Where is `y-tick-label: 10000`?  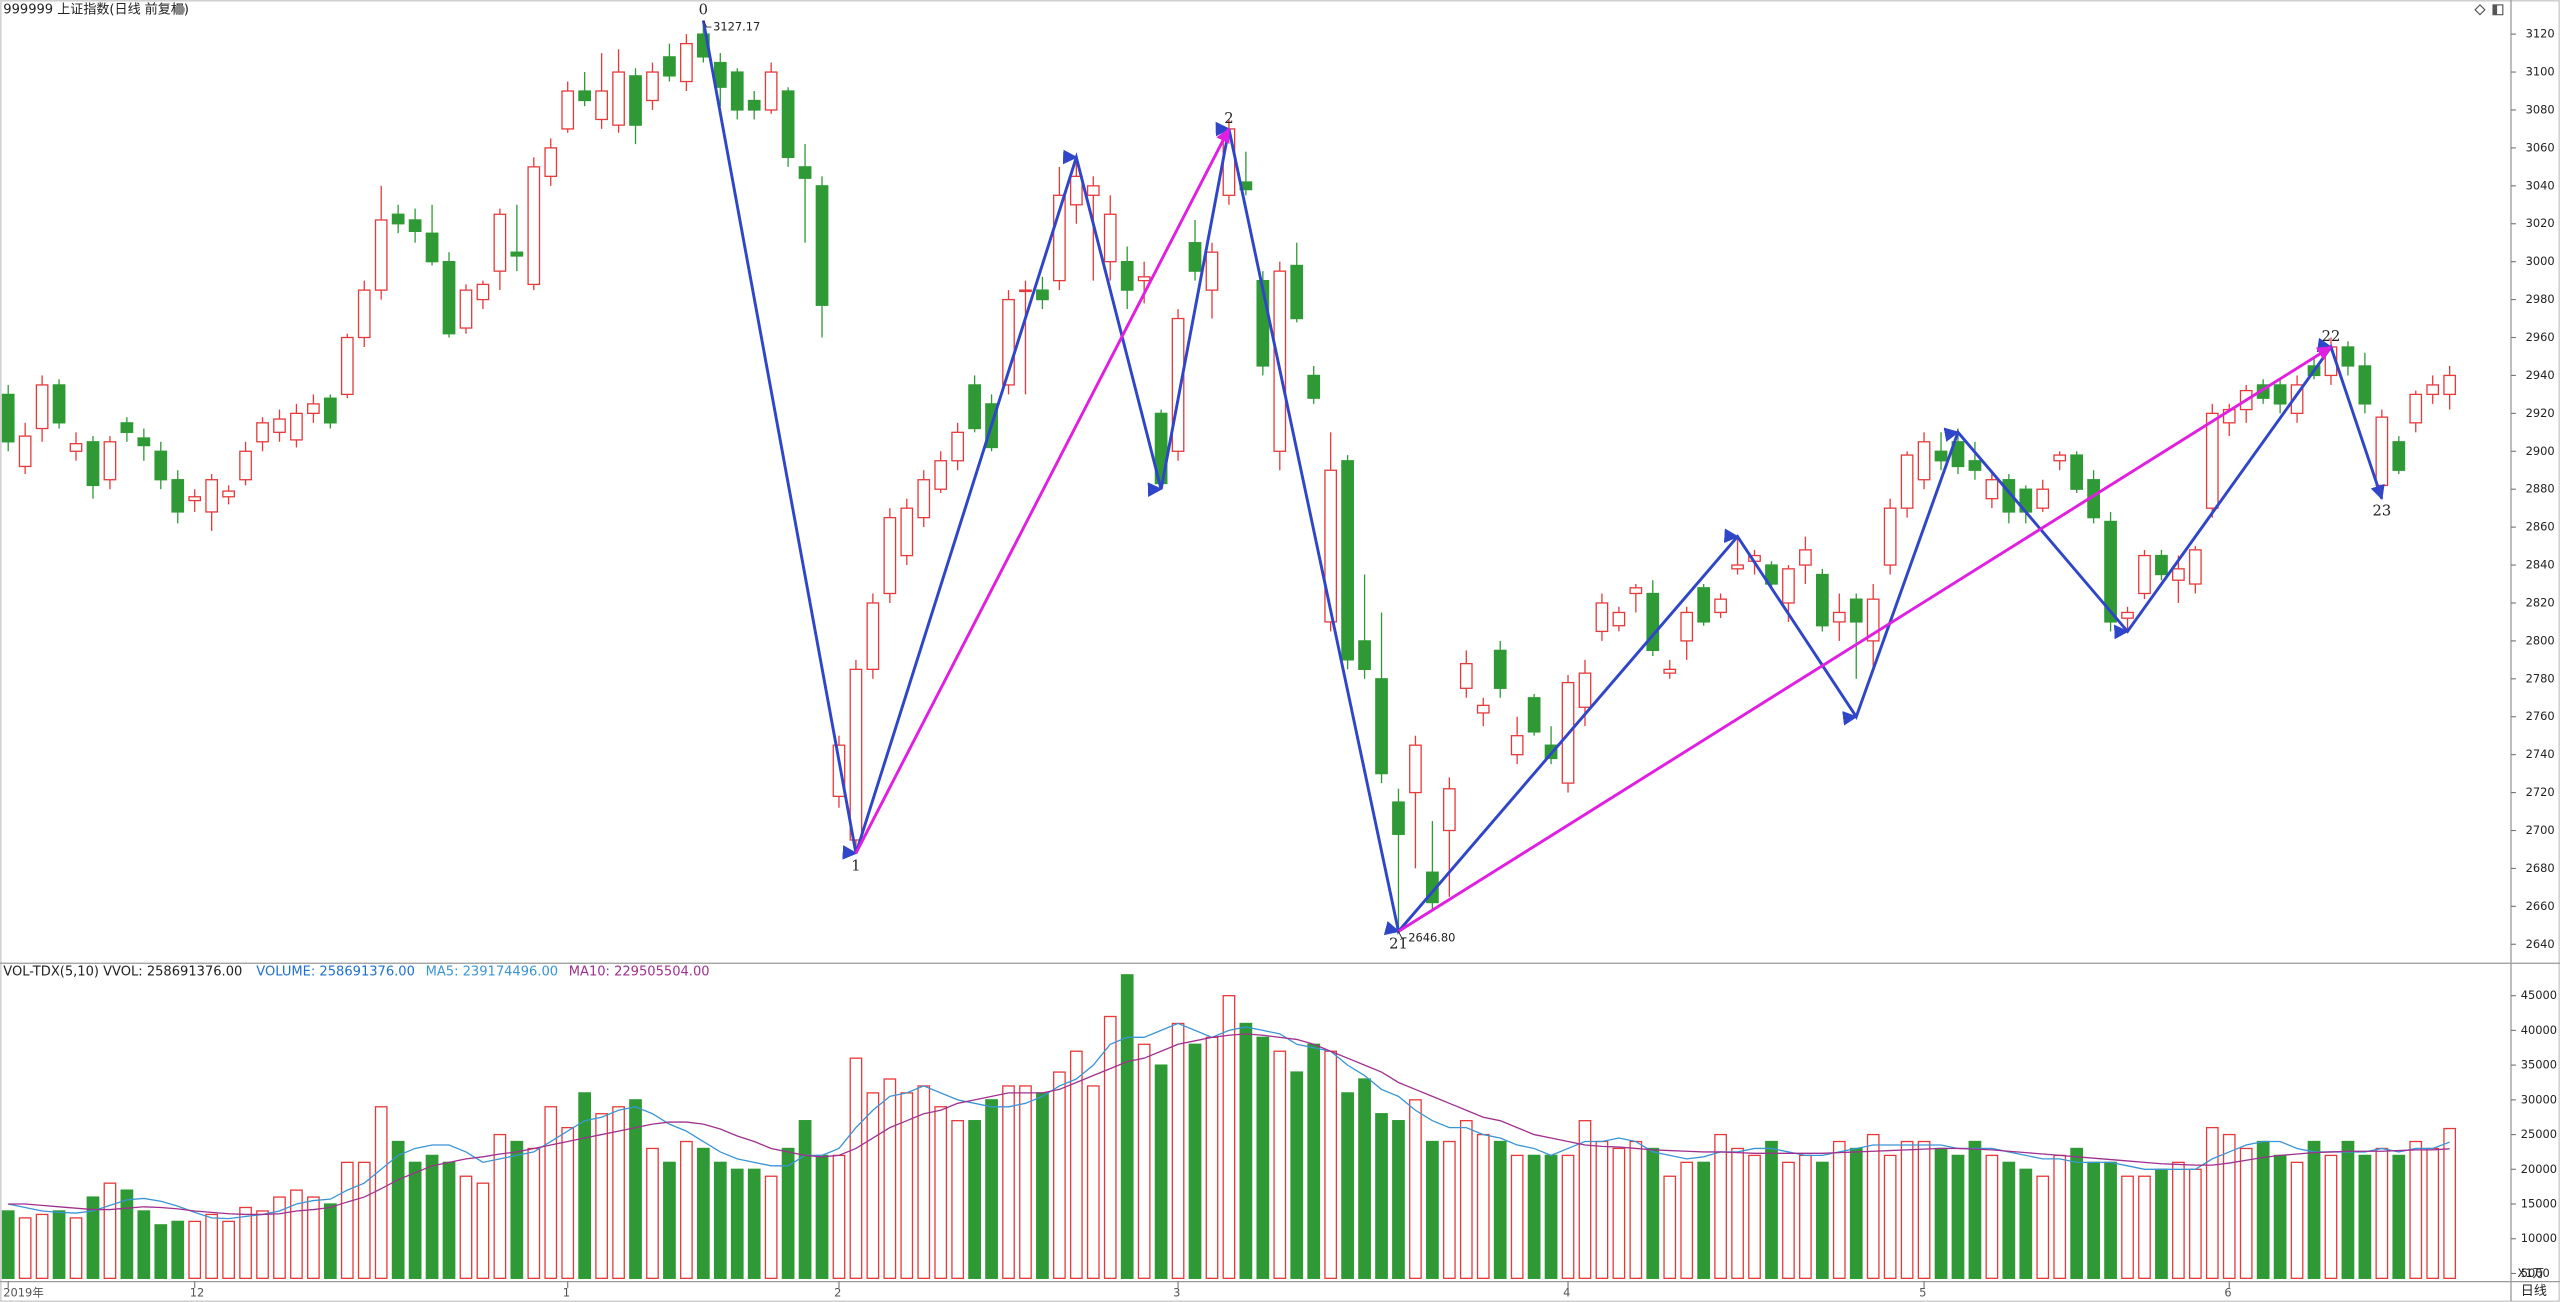
y-tick-label: 10000 is located at coordinates (2539, 1238).